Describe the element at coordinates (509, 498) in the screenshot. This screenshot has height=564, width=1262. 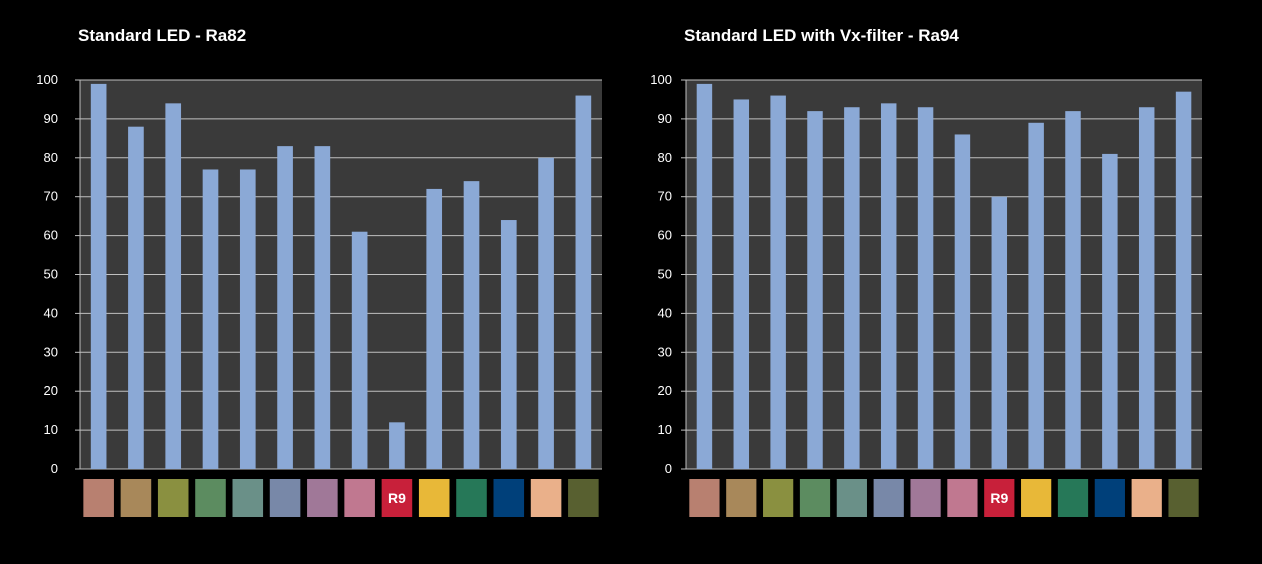
I see `chart-1-swatch-R12` at that location.